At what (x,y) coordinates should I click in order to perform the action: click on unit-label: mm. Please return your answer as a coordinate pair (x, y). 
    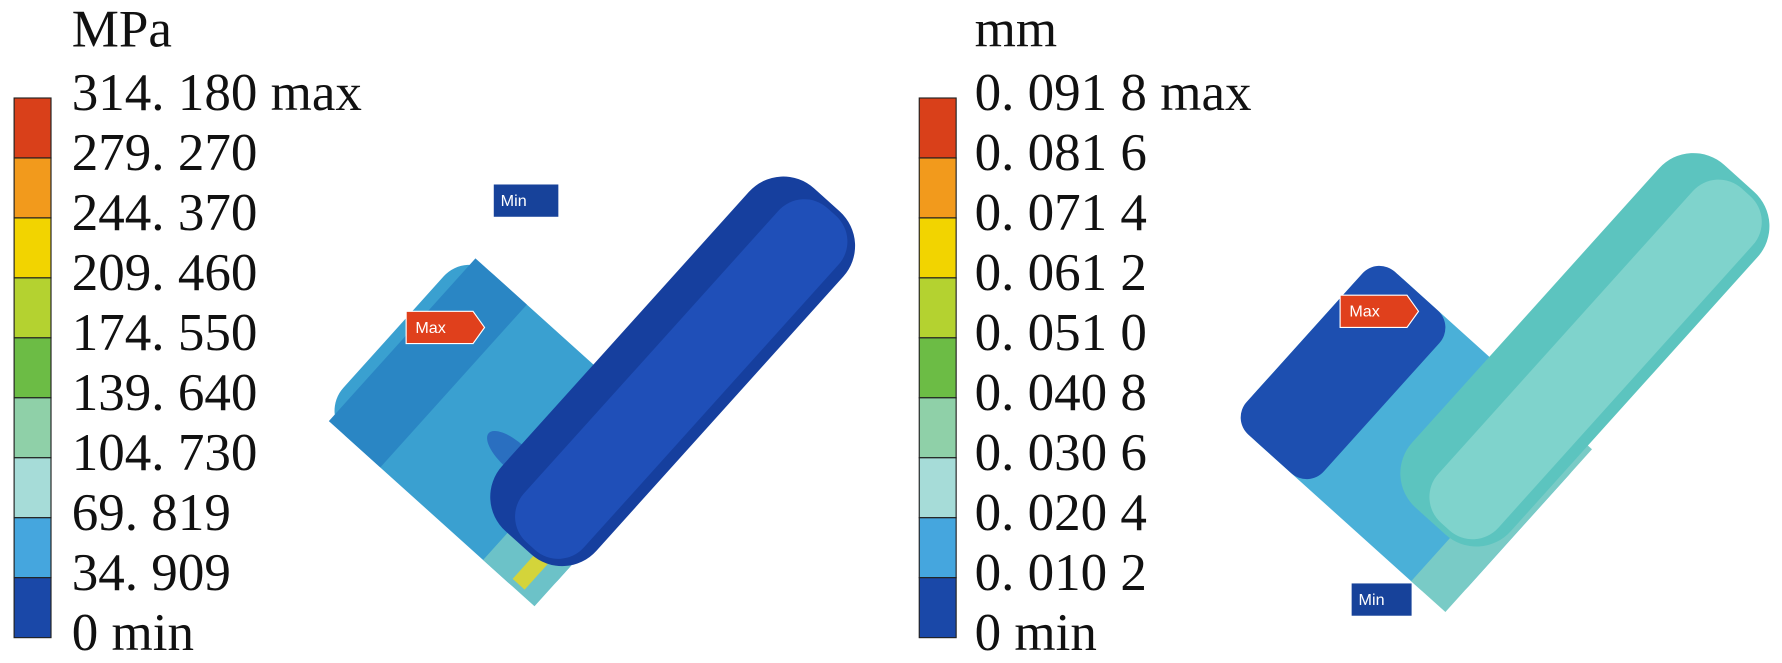
    Looking at the image, I should click on (1016, 30).